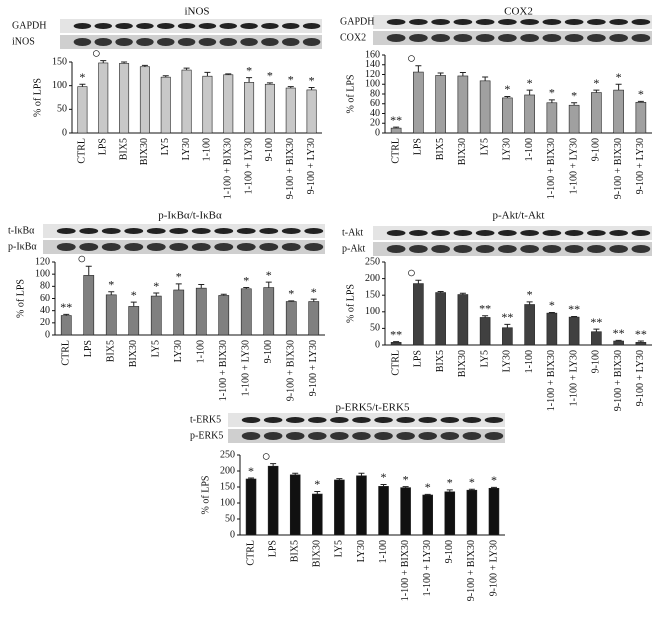 The height and width of the screenshot is (631, 668). Describe the element at coordinates (618, 380) in the screenshot. I see `x-tick-label: 9-100 + BIX30` at that location.